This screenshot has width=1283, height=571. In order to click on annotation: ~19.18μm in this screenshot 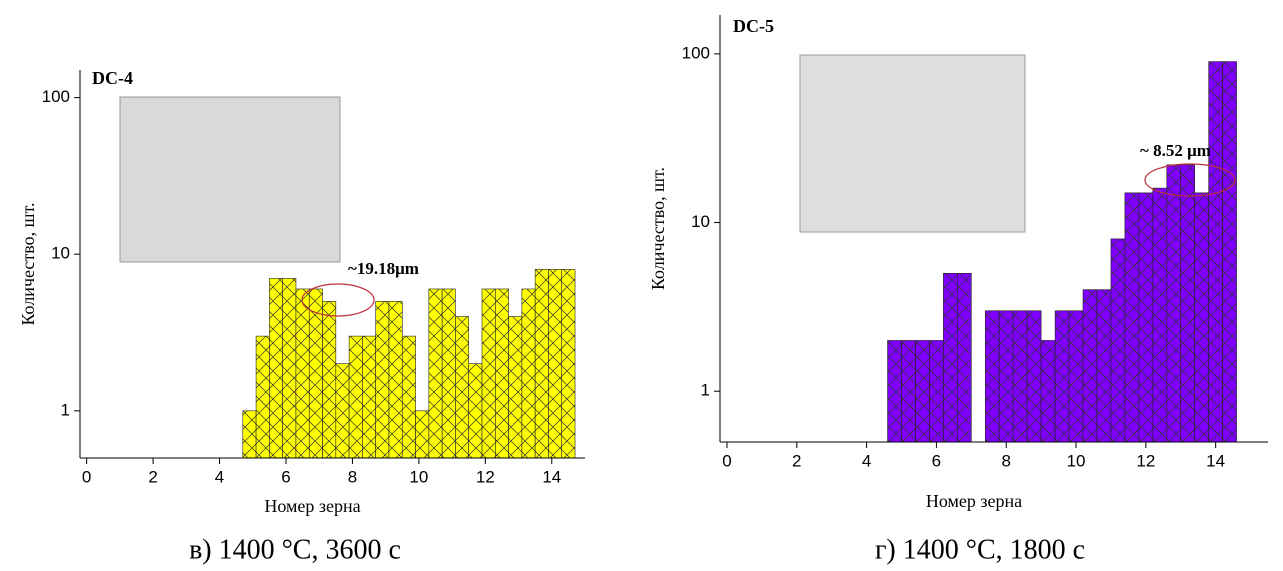, I will do `click(383, 268)`.